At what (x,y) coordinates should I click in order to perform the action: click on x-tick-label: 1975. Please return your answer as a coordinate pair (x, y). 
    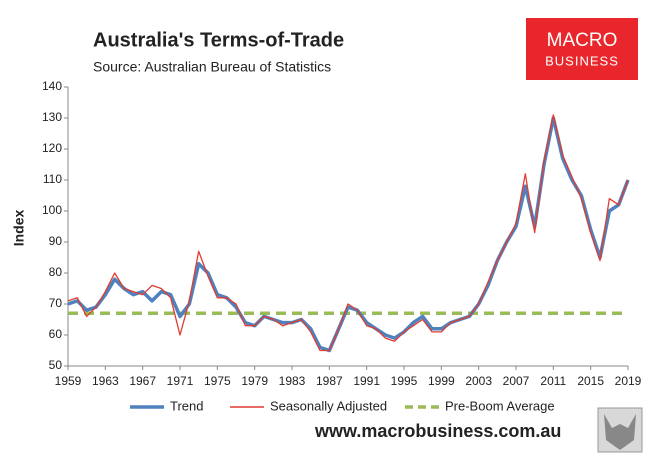
    Looking at the image, I should click on (217, 381).